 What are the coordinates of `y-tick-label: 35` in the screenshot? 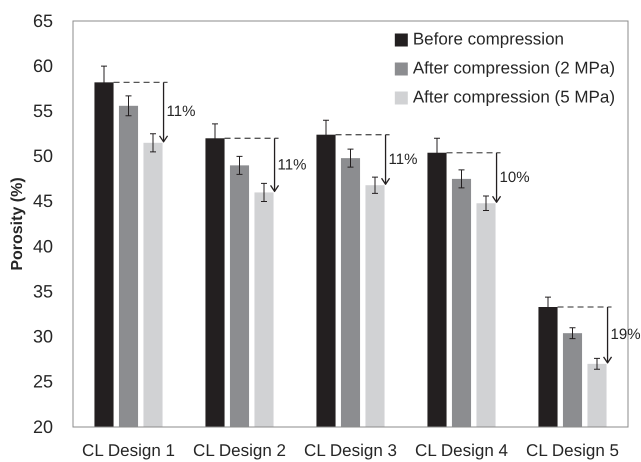 It's located at (42, 291).